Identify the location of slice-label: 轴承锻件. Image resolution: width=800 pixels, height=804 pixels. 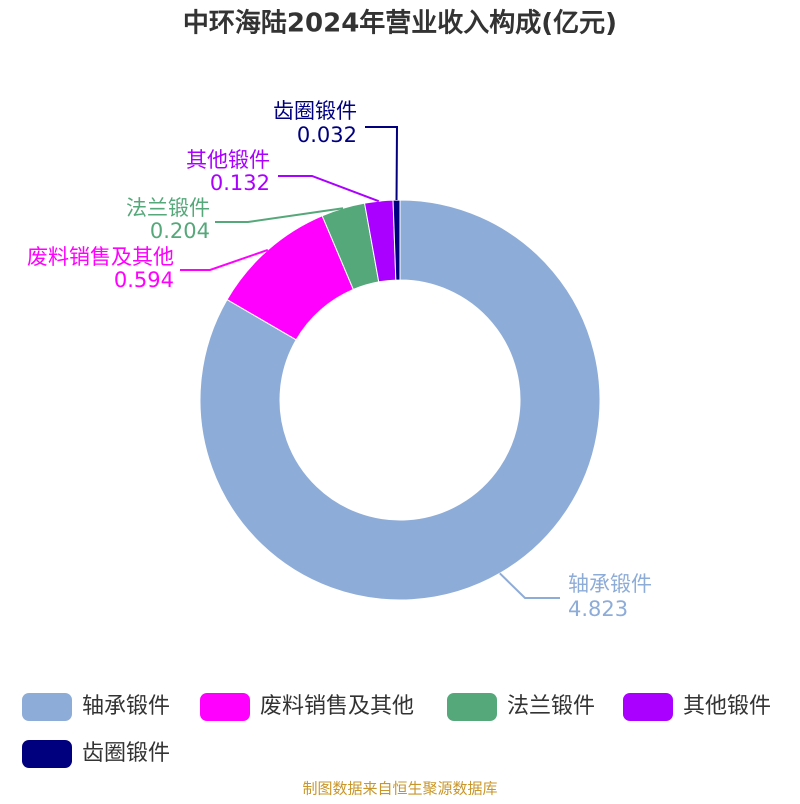
(610, 584).